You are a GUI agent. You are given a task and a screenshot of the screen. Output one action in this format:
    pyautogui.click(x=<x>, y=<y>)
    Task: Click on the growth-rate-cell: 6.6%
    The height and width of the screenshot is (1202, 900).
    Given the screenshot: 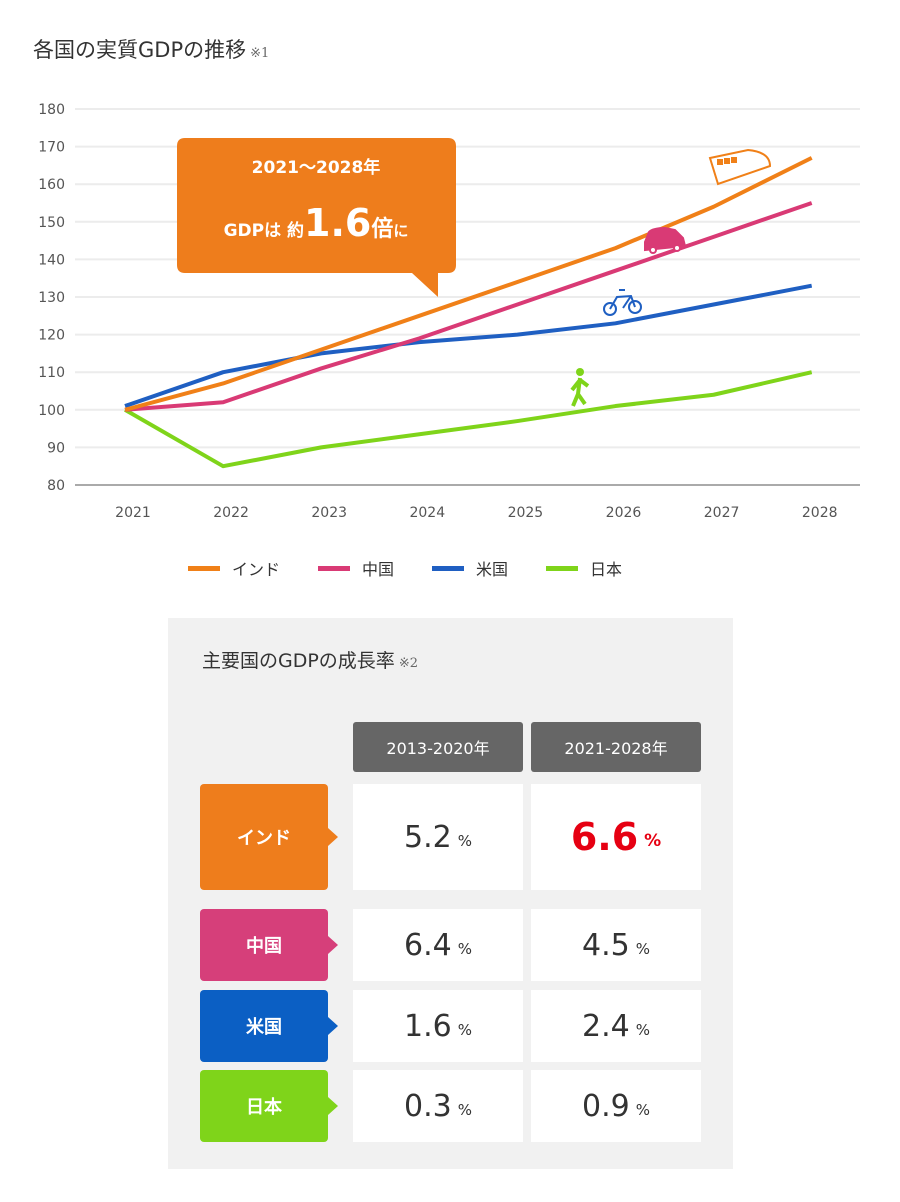 What is the action you would take?
    pyautogui.click(x=616, y=837)
    